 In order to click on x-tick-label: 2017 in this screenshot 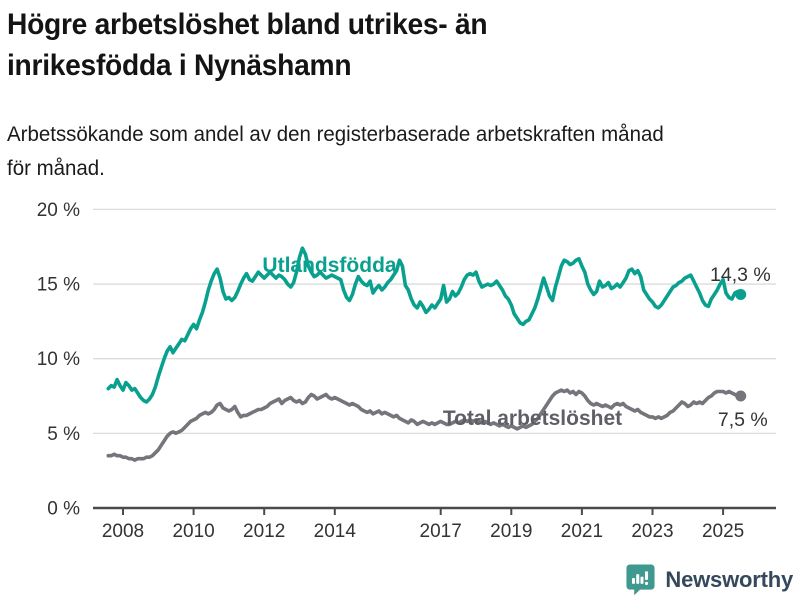, I will do `click(441, 531)`.